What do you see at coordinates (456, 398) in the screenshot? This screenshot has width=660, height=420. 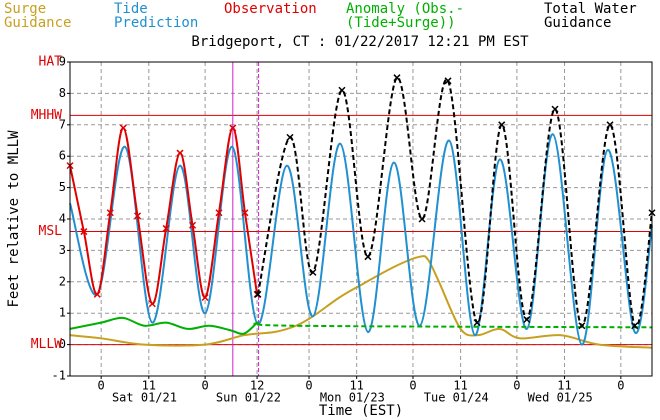 I see `day-label: Tue 01/24` at bounding box center [456, 398].